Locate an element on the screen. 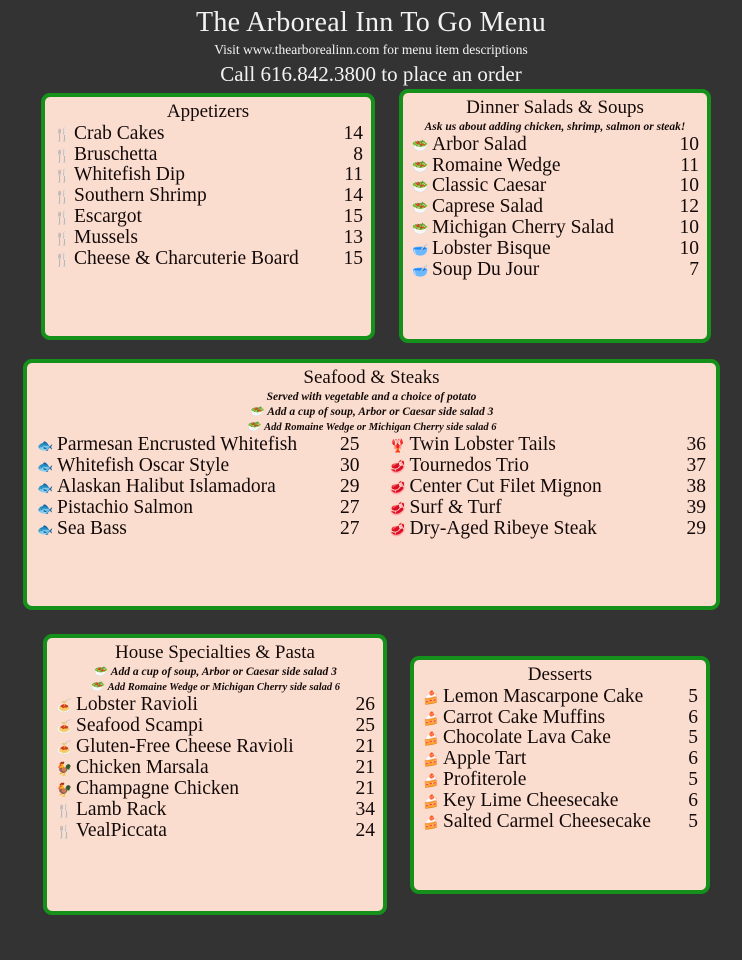  menu-item-price: 25 is located at coordinates (365, 726).